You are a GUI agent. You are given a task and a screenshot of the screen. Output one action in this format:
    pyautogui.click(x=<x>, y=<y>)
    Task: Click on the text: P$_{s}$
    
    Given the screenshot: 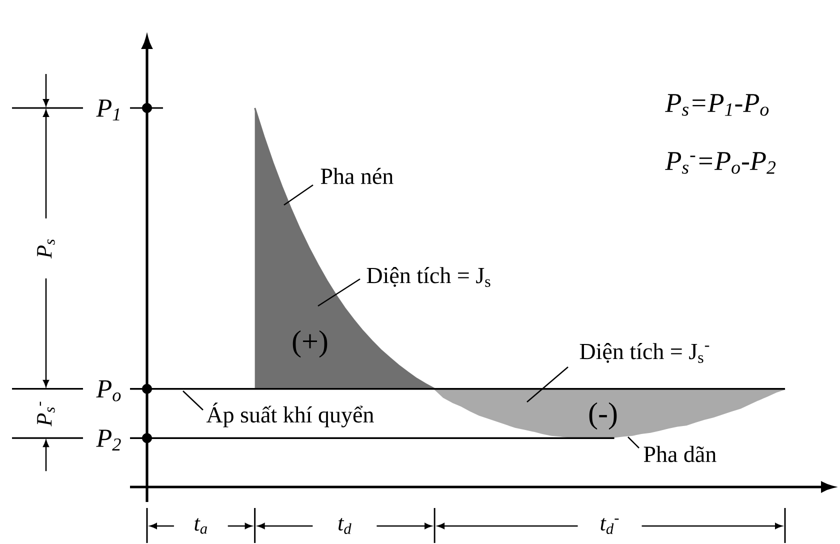 What is the action you would take?
    pyautogui.click(x=46, y=249)
    